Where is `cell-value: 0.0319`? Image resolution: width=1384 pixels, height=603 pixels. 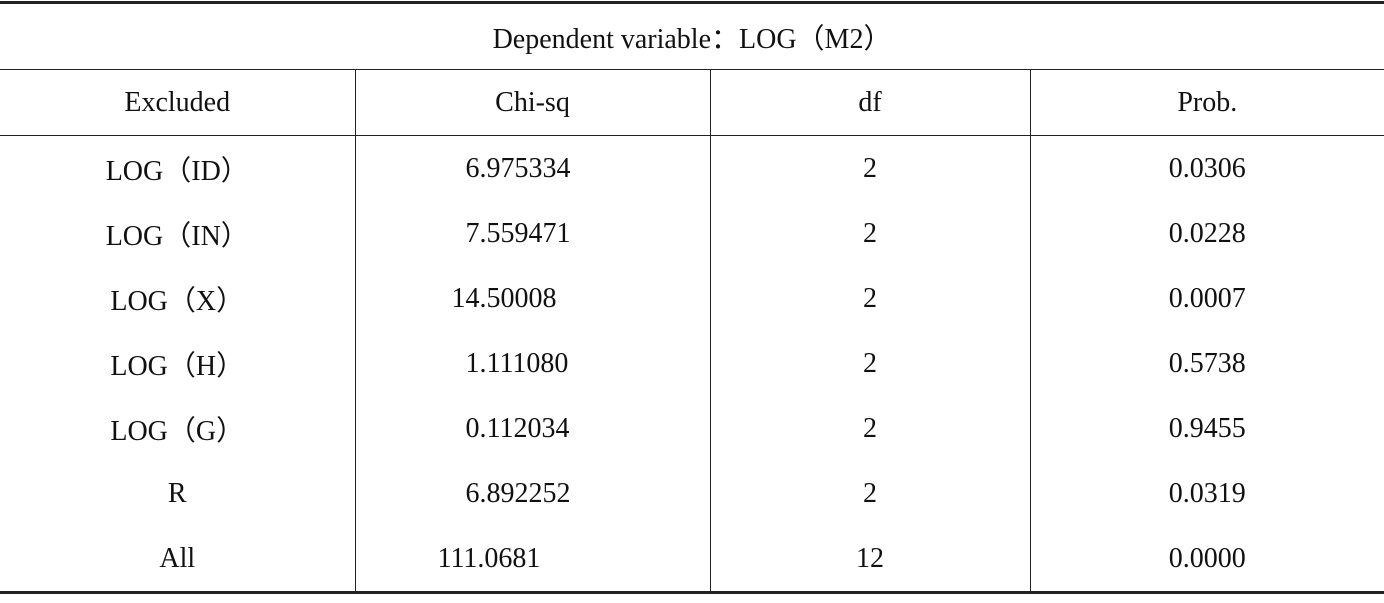
cell-value: 0.0319 is located at coordinates (1206, 493).